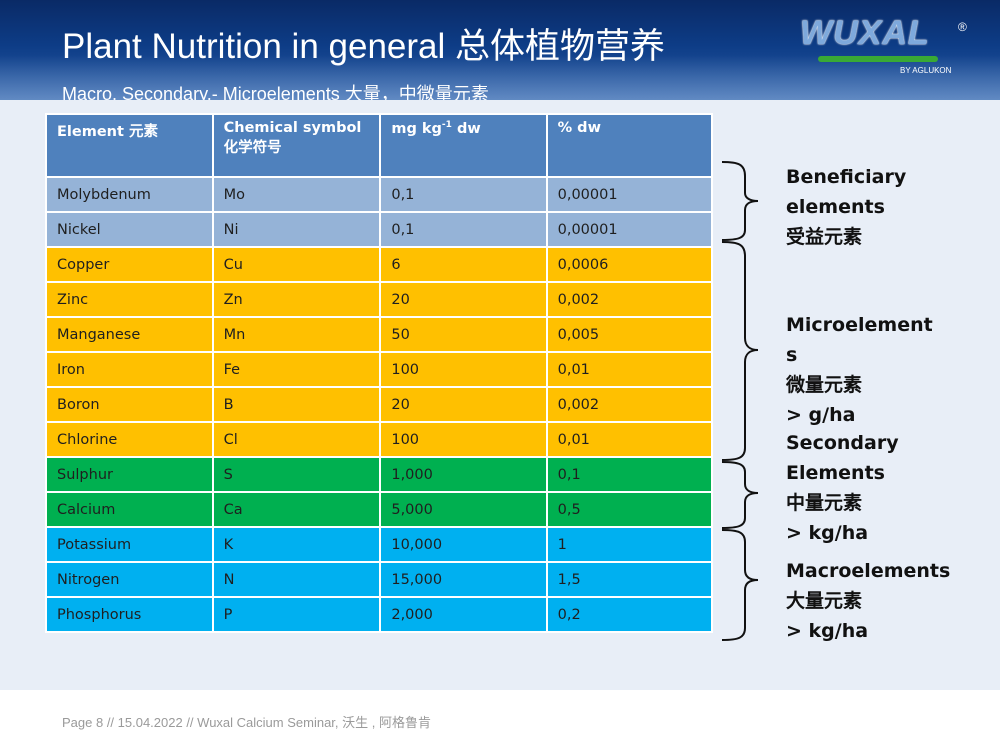 Image resolution: width=1000 pixels, height=750 pixels. Describe the element at coordinates (962, 27) in the screenshot. I see `logo-registered-mark: ®` at that location.